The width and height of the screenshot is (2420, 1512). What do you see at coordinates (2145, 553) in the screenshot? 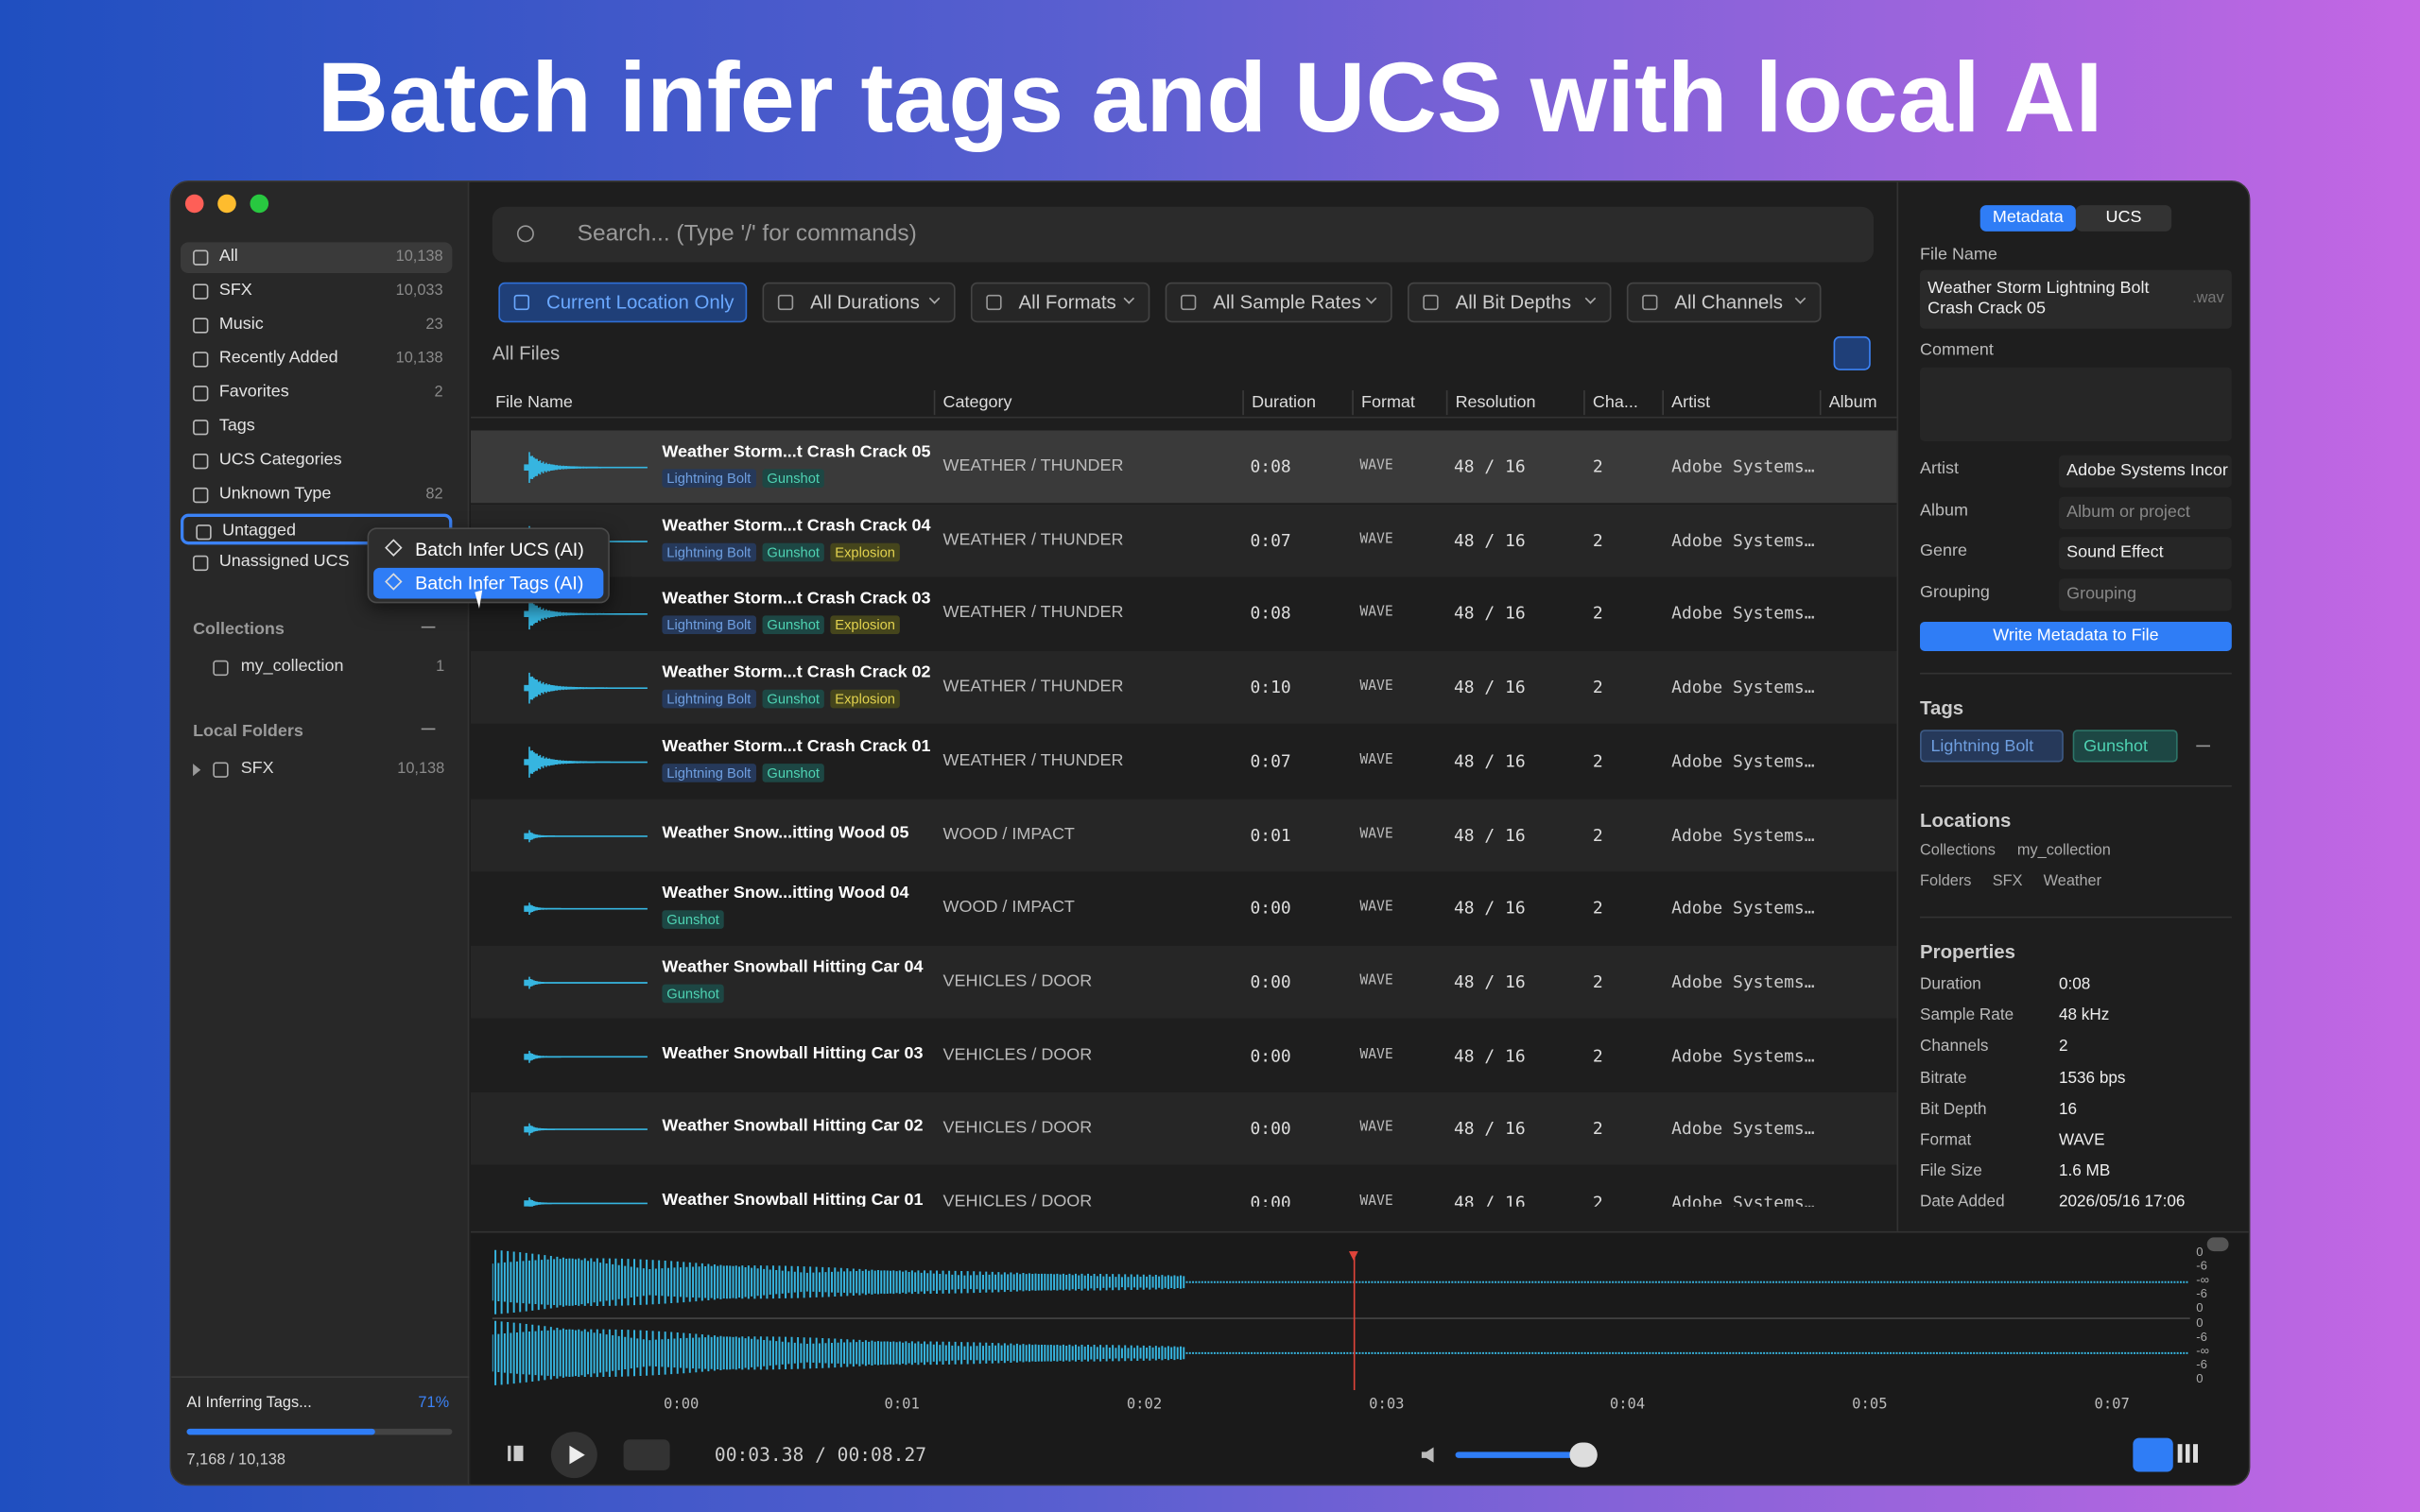
I see `field-input: Sound Effect` at bounding box center [2145, 553].